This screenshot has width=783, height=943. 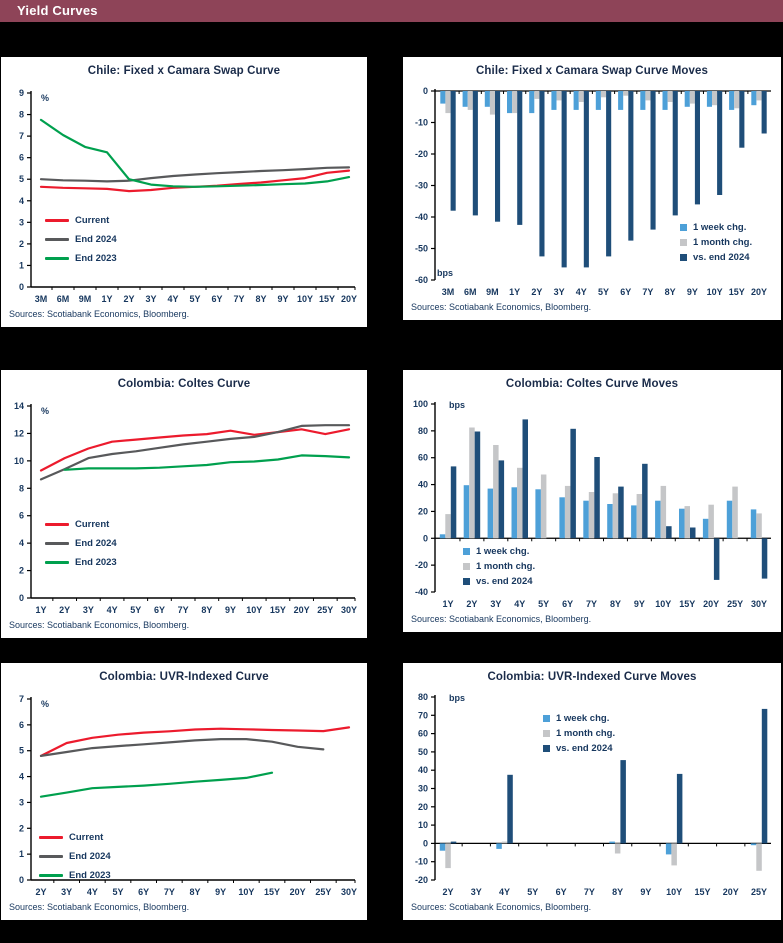 What do you see at coordinates (21, 93) in the screenshot?
I see `svg-text: 9` at bounding box center [21, 93].